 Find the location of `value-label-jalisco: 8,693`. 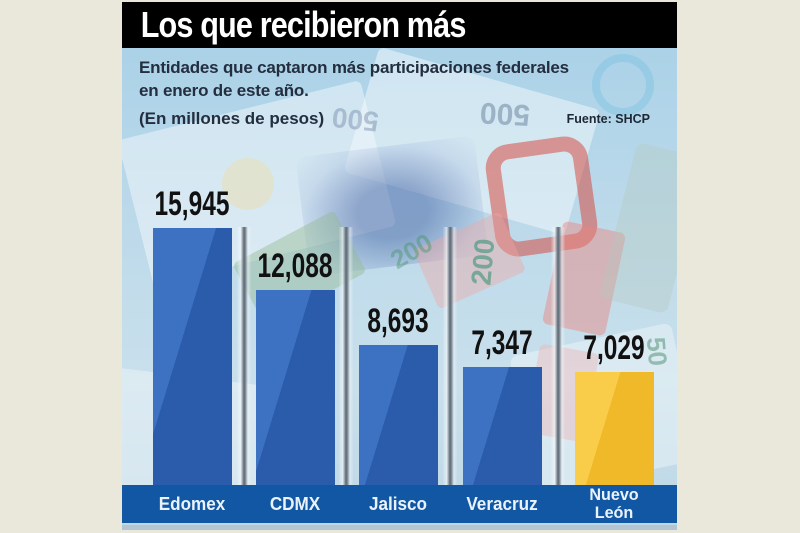

value-label-jalisco: 8,693 is located at coordinates (398, 321).